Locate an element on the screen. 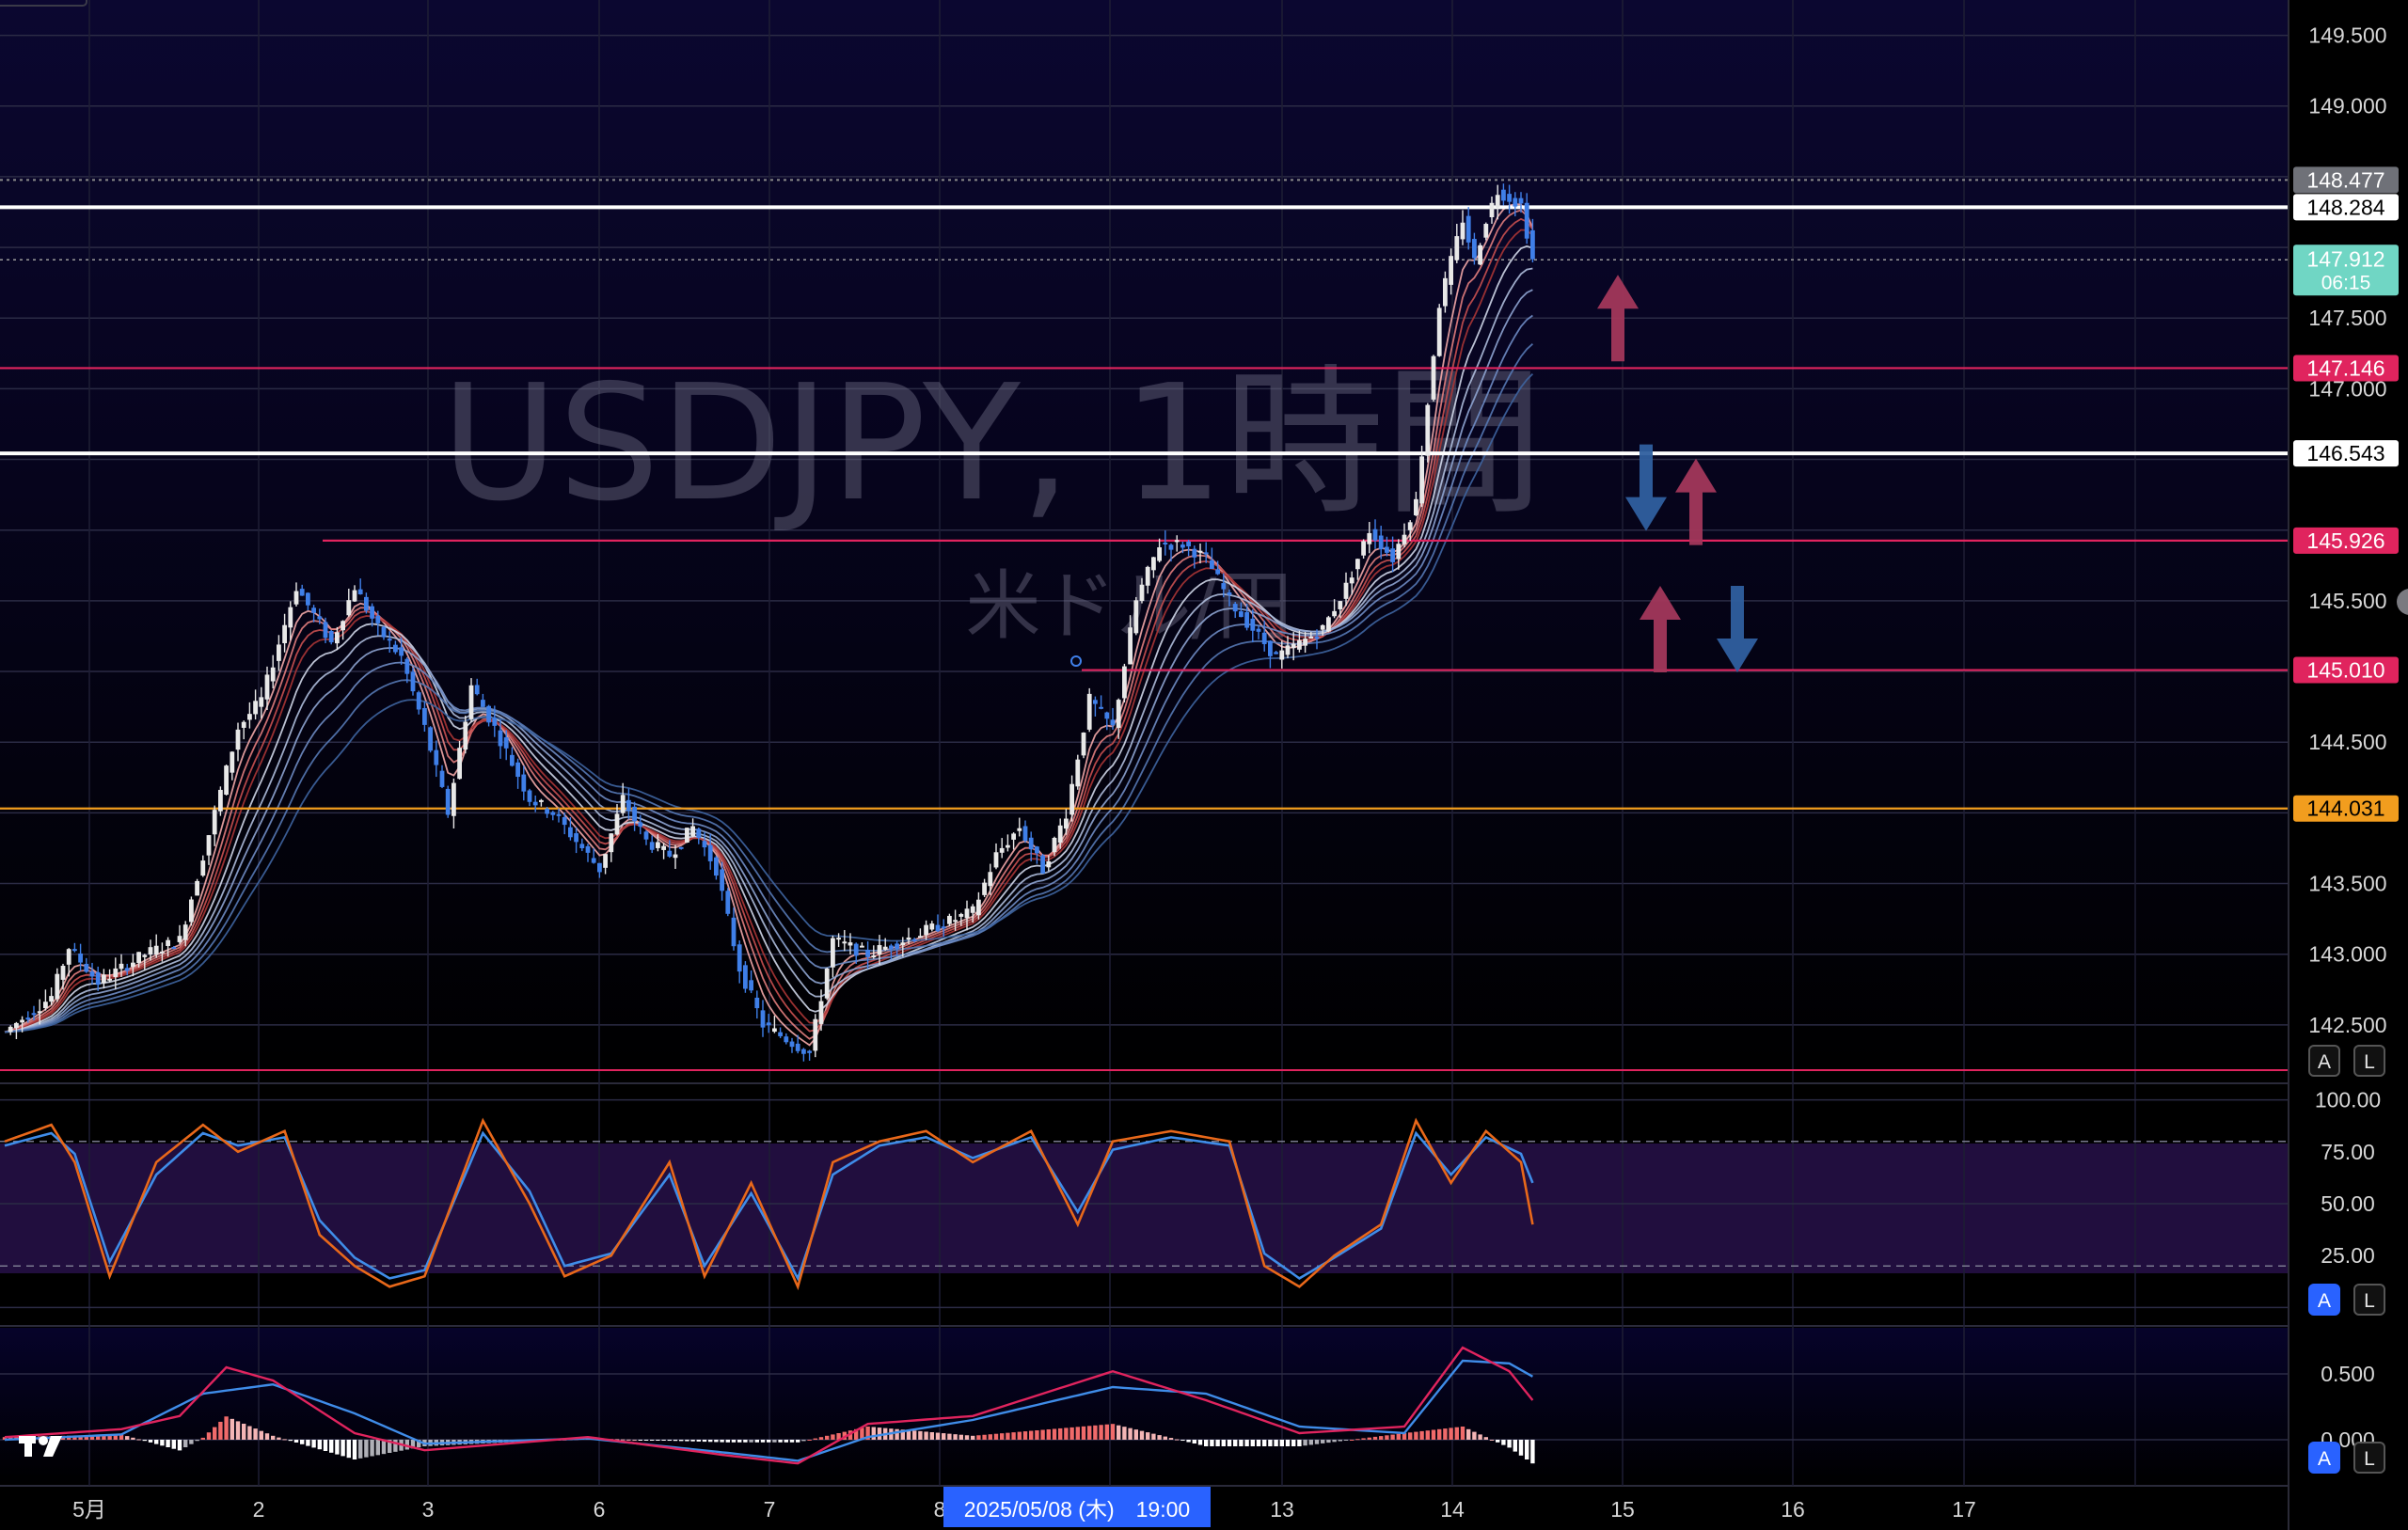 This screenshot has width=2408, height=1530. price-tag-label: 147.146 is located at coordinates (2345, 367).